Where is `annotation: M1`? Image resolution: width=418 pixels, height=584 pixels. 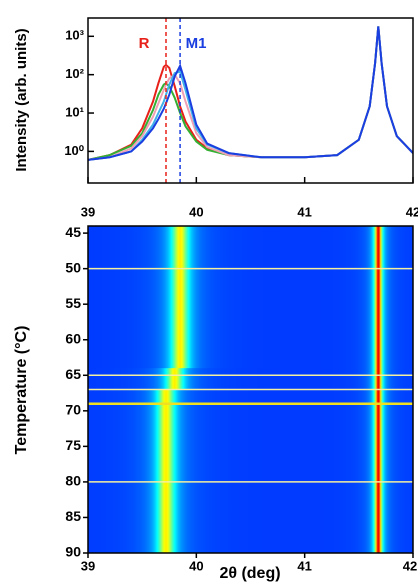
annotation: M1 is located at coordinates (196, 43).